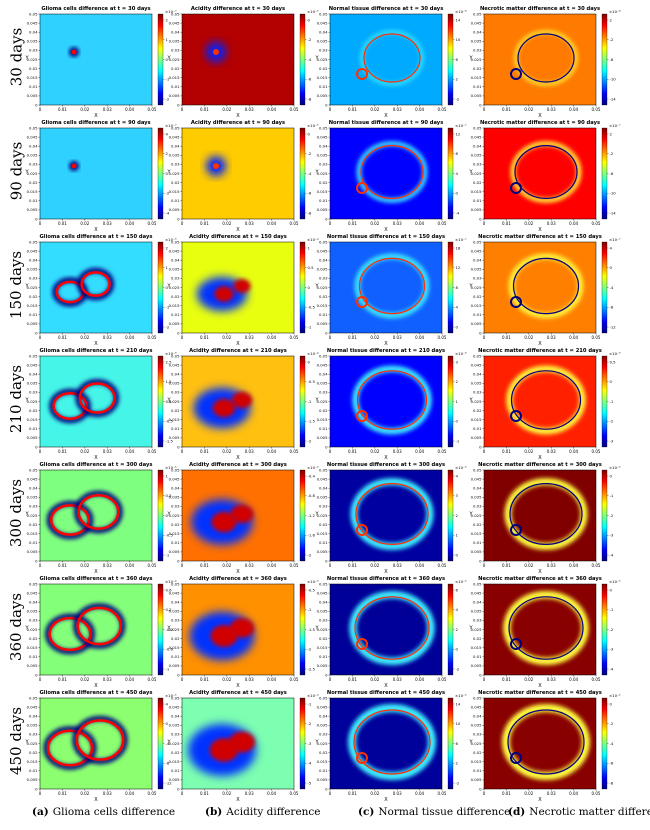  What do you see at coordinates (171, 467) in the screenshot?
I see `colorbar-exponent: ×10⁻⁵` at bounding box center [171, 467].